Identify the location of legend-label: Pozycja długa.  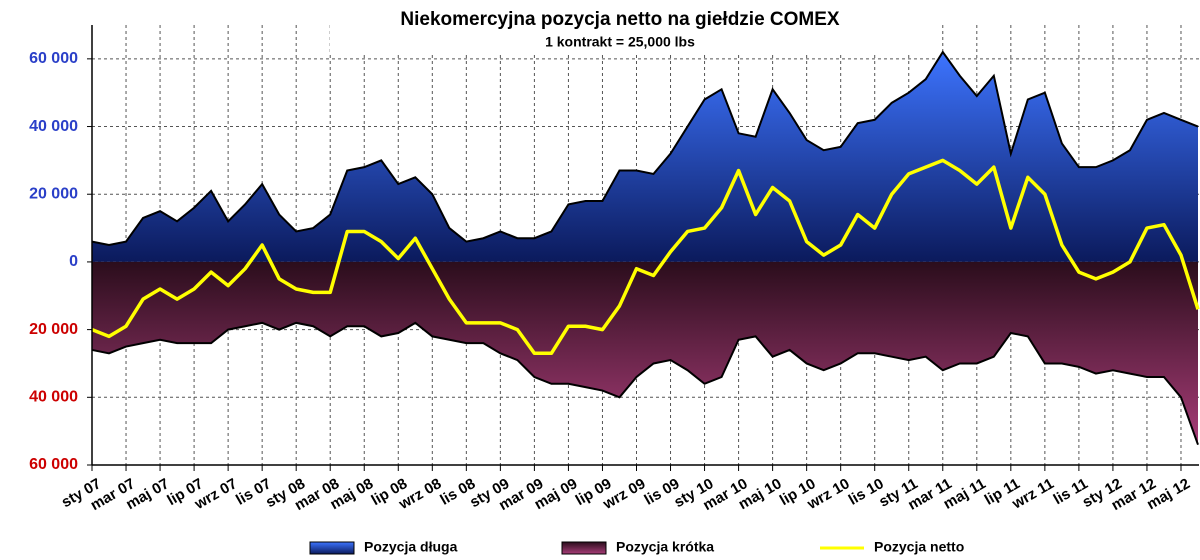
(411, 547).